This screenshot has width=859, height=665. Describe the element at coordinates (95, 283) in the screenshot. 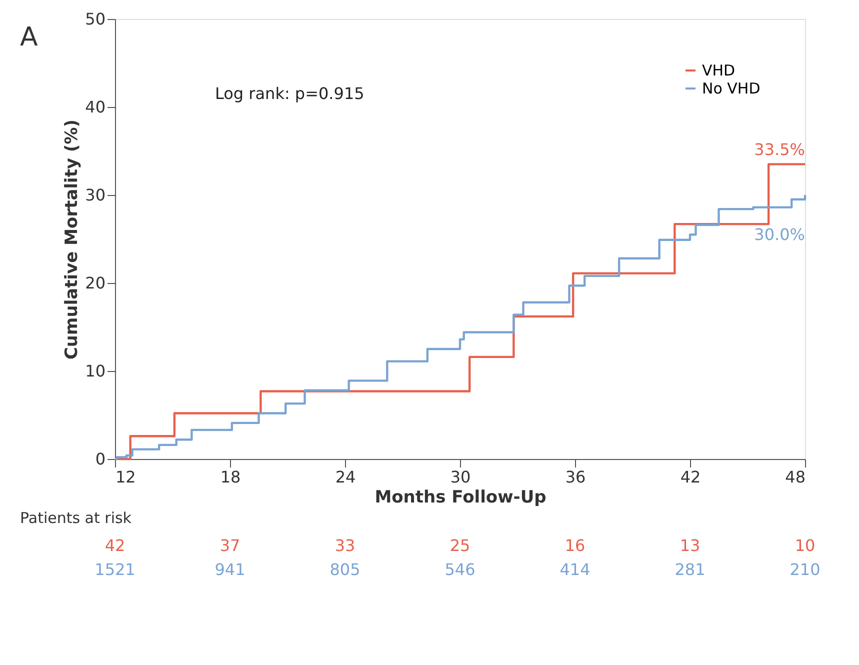

I see `y-tick-label: 20` at that location.